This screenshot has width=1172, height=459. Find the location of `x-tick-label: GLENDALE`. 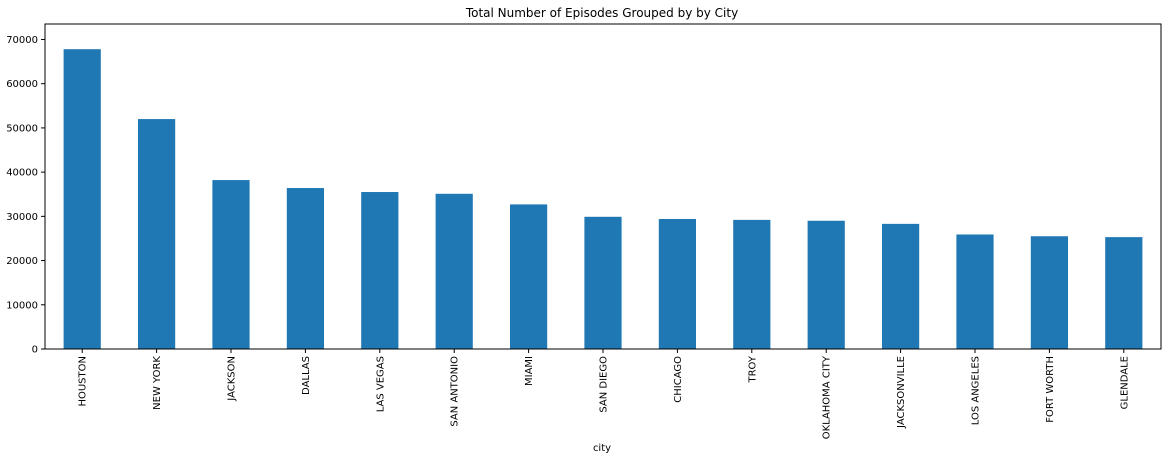

x-tick-label: GLENDALE is located at coordinates (1124, 382).